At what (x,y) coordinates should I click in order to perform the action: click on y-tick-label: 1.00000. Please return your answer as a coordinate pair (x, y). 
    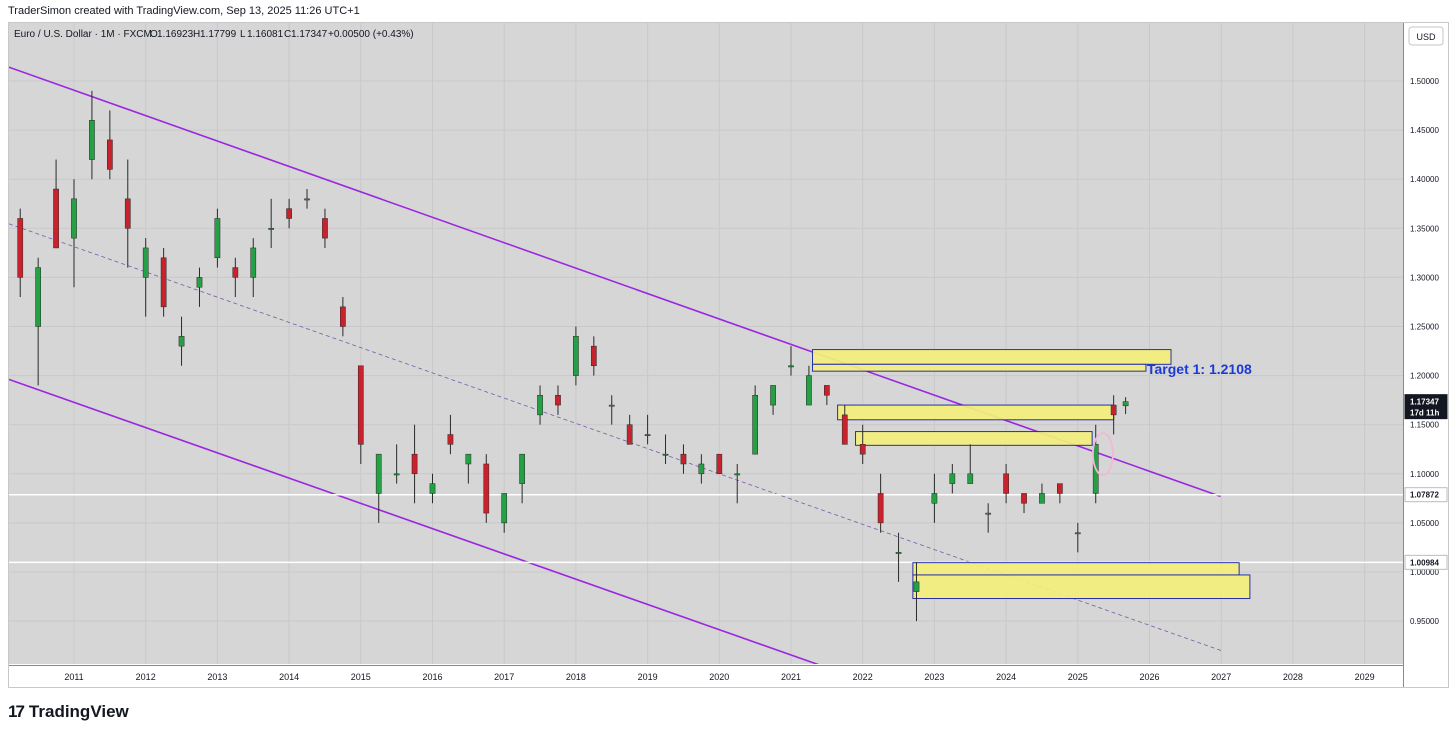
    Looking at the image, I should click on (1424, 572).